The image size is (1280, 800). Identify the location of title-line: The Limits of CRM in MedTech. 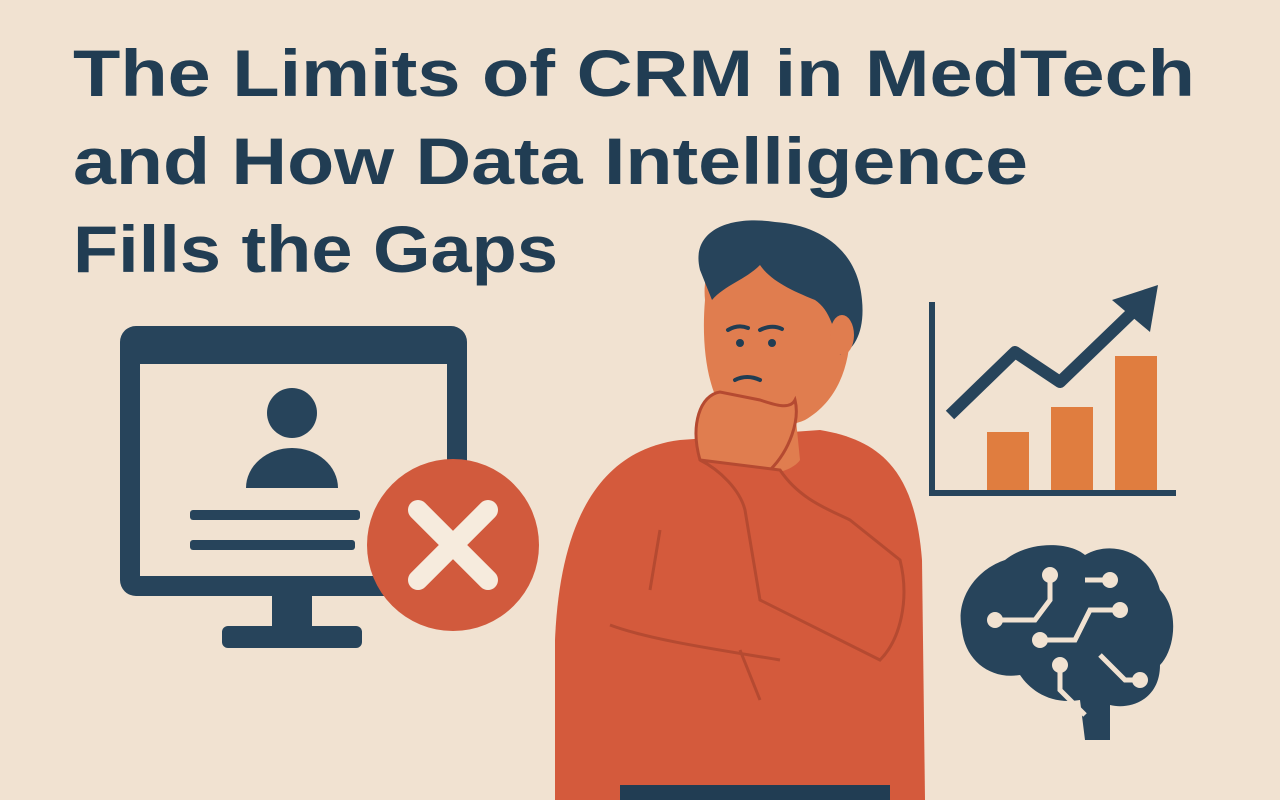
(634, 73).